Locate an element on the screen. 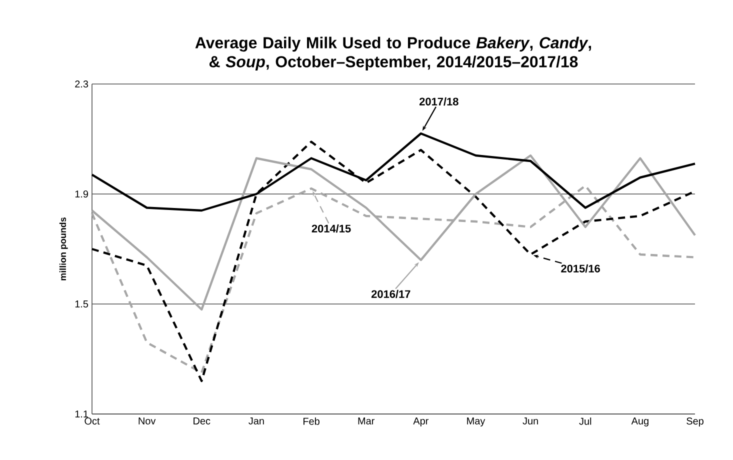 The image size is (733, 460). series-label: 2014/15 is located at coordinates (331, 228).